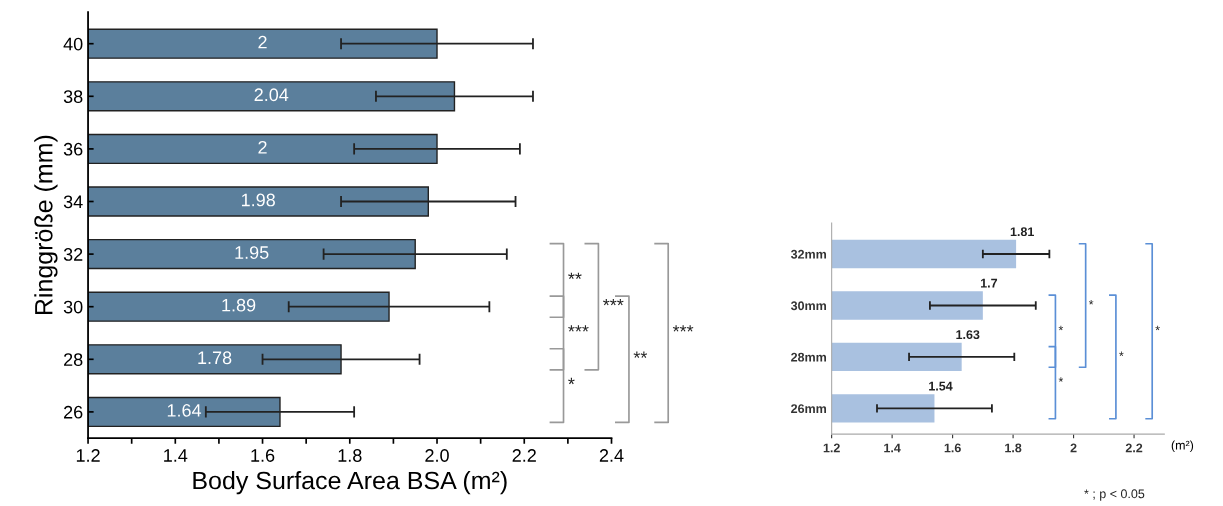 This screenshot has height=506, width=1223. I want to click on y-tick-label: 28, so click(73, 360).